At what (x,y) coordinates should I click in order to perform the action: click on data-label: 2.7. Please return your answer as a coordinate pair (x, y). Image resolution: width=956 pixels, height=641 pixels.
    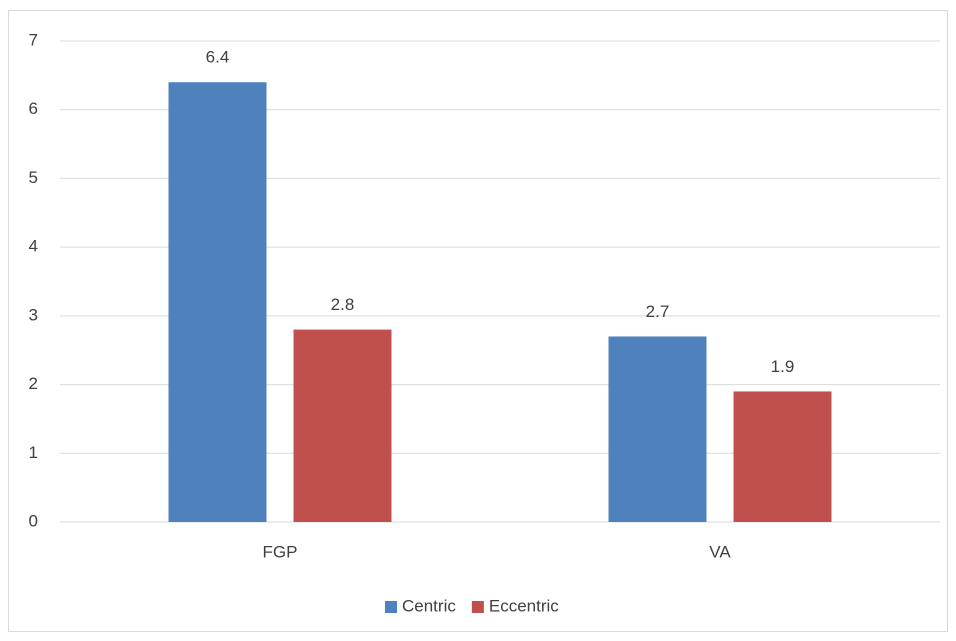
    Looking at the image, I should click on (658, 311).